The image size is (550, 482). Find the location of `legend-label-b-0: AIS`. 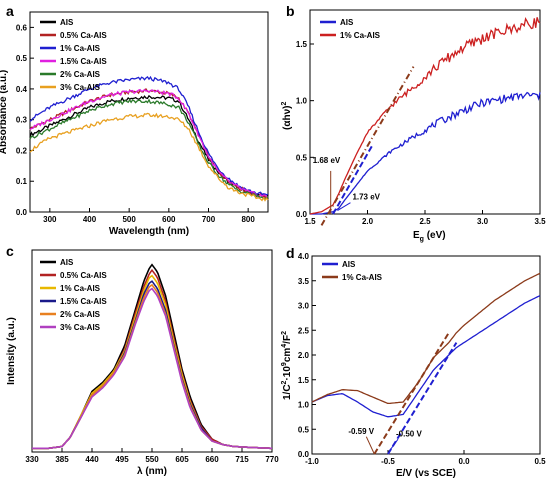

legend-label-b-0: AIS is located at coordinates (347, 22).